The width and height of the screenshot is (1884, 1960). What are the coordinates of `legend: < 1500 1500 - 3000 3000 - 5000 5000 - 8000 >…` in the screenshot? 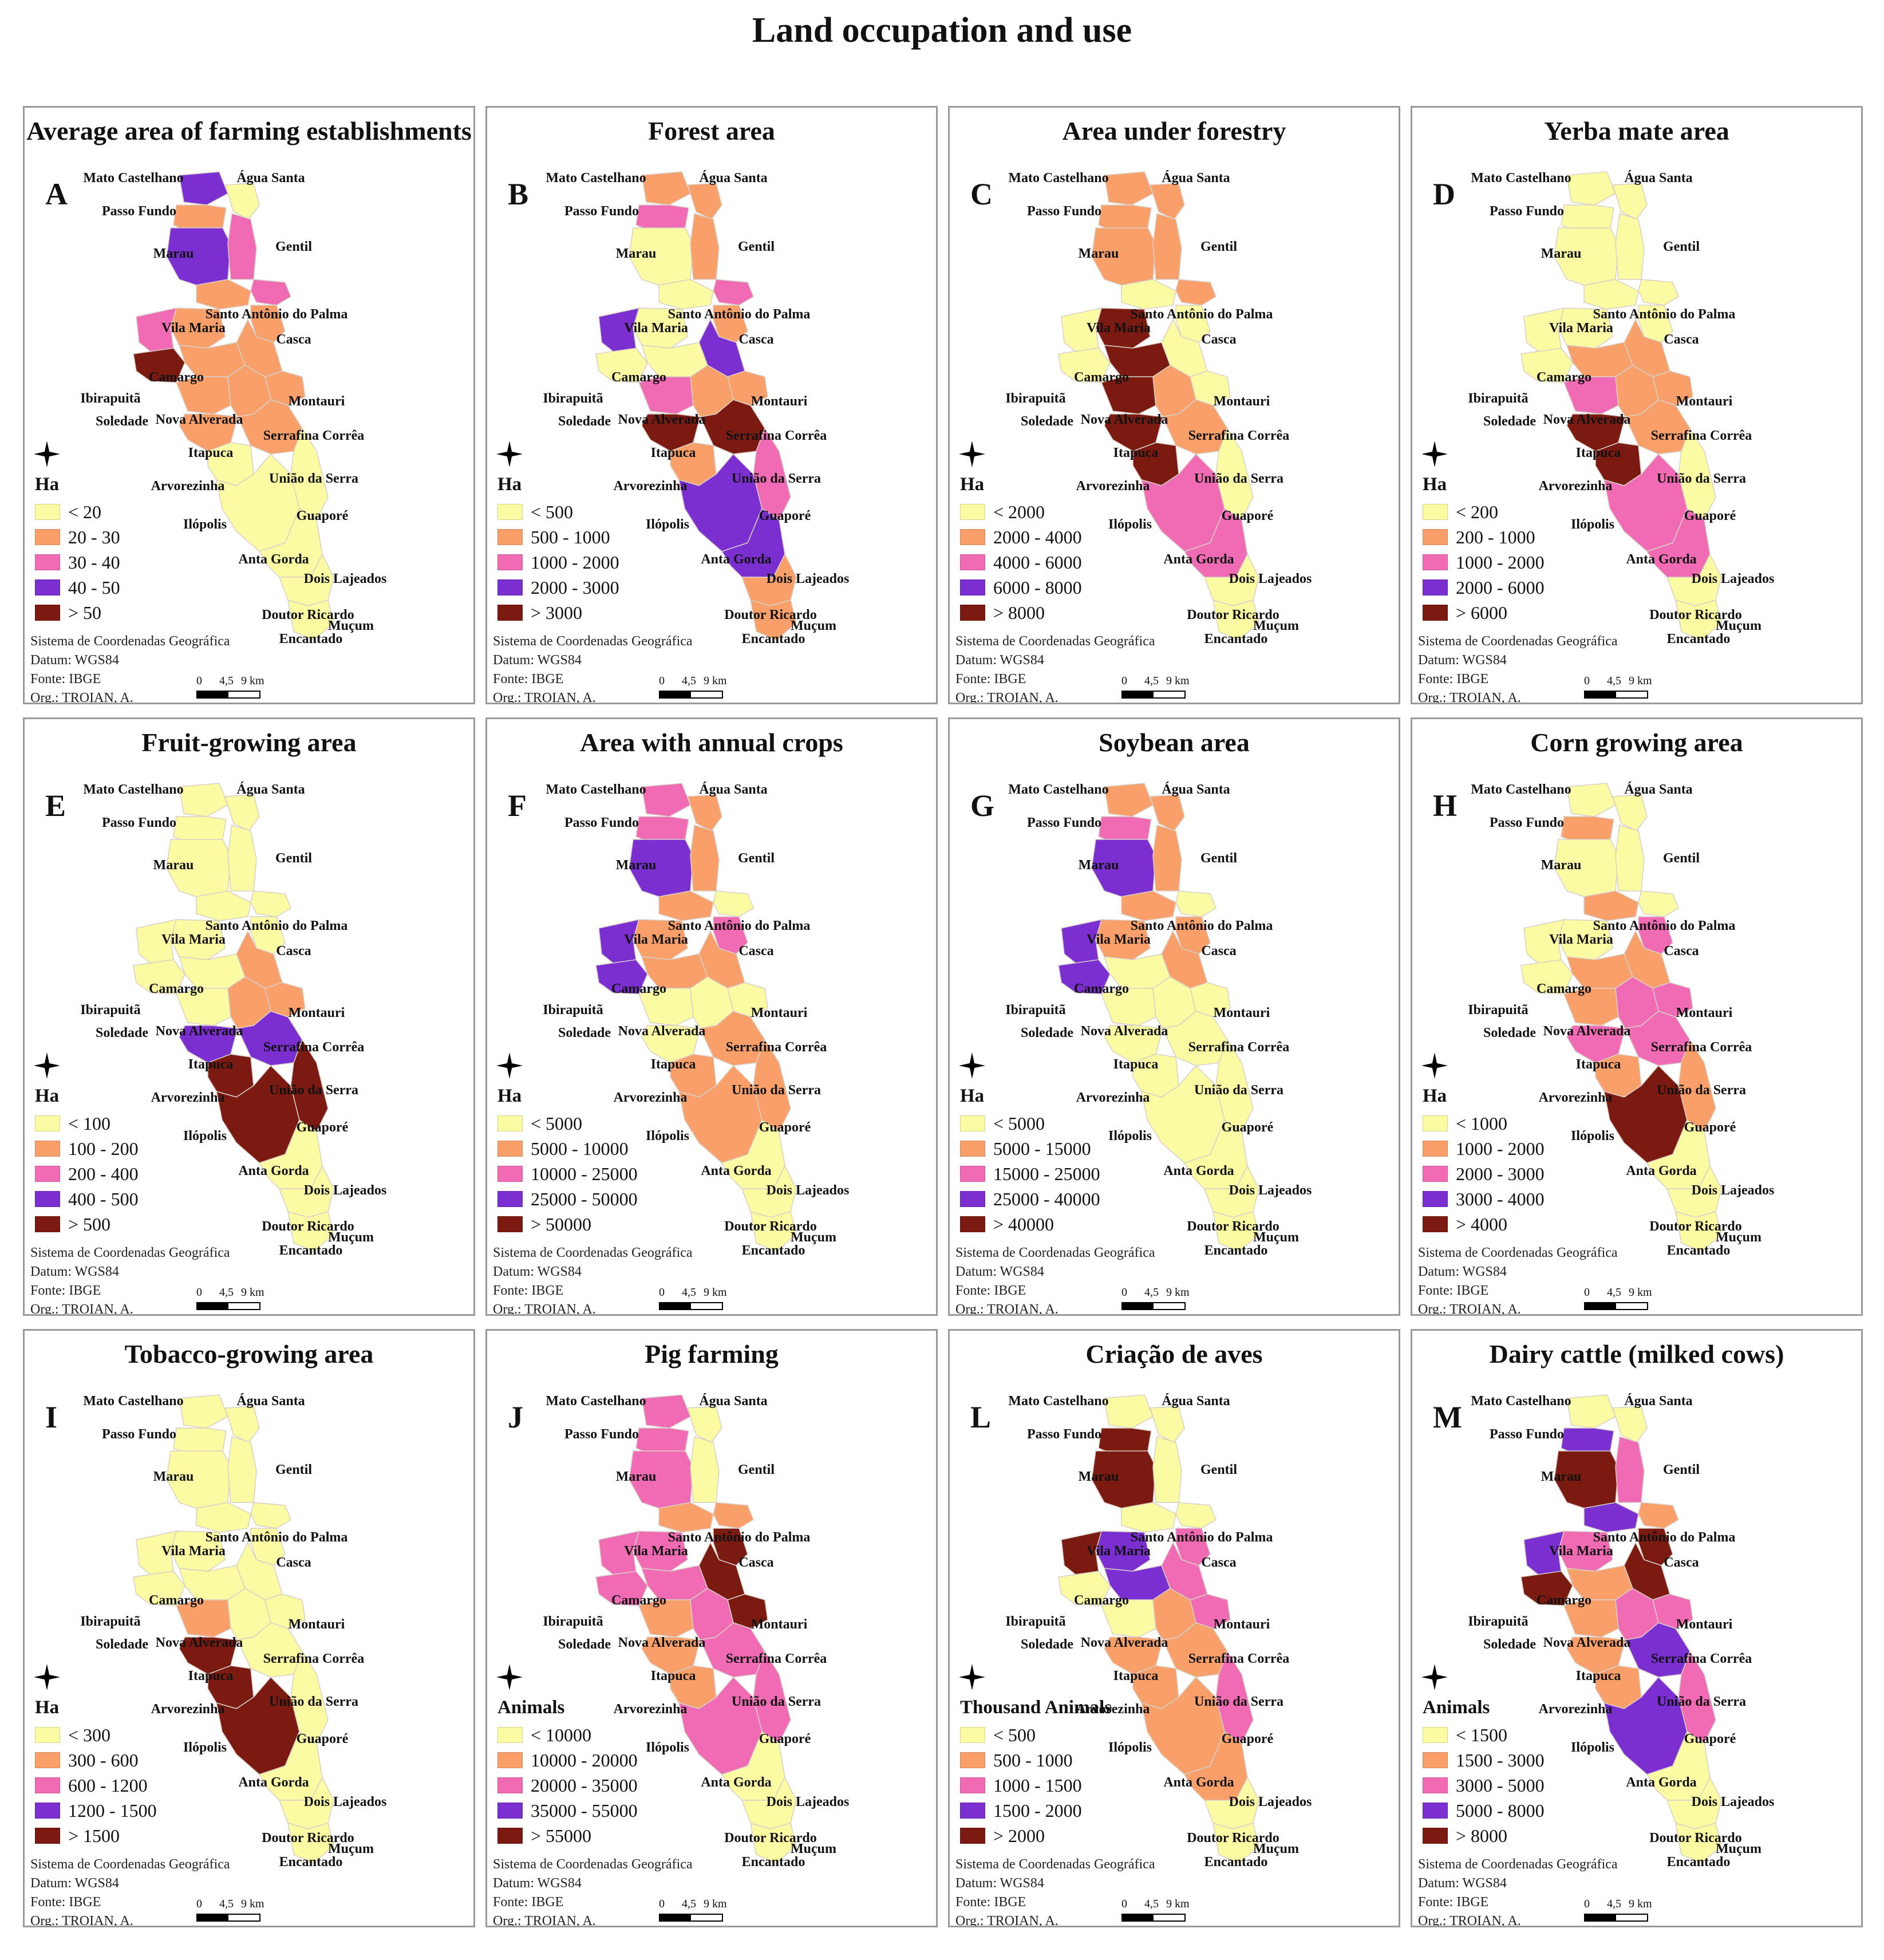 It's located at (1484, 1785).